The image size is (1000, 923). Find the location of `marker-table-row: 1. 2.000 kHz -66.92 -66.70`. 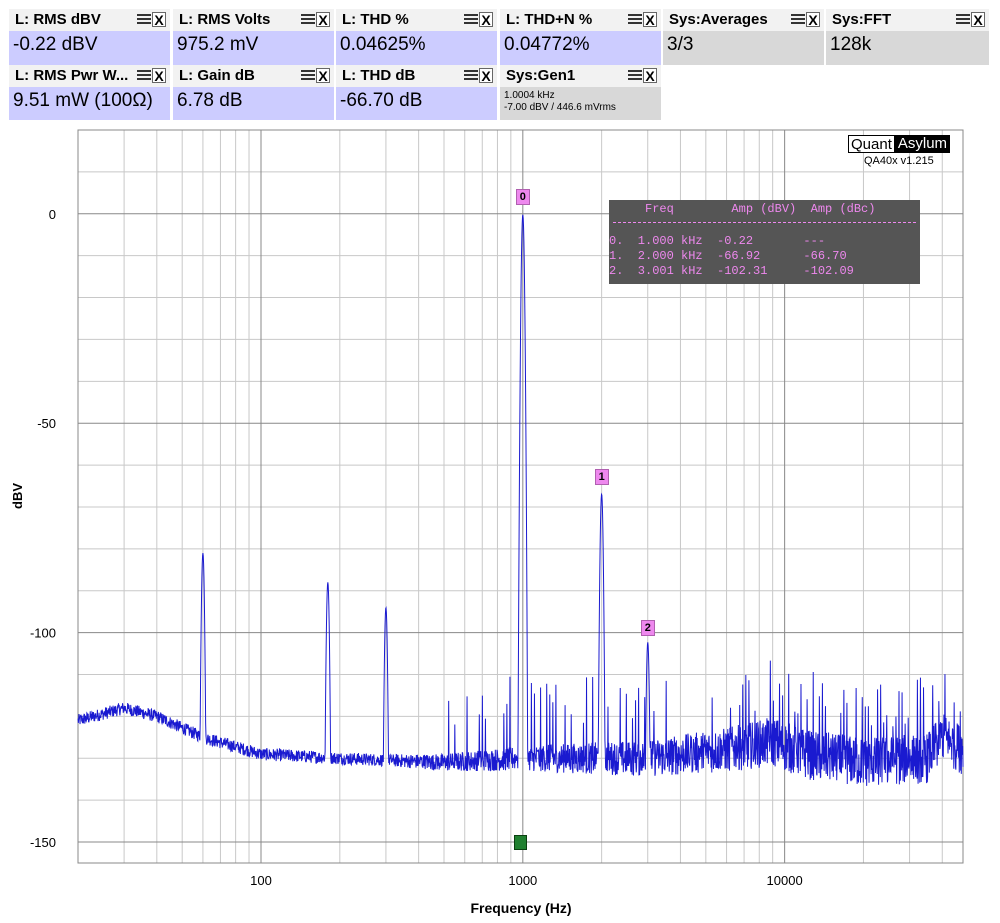

marker-table-row: 1. 2.000 kHz -66.92 -66.70 is located at coordinates (728, 256).